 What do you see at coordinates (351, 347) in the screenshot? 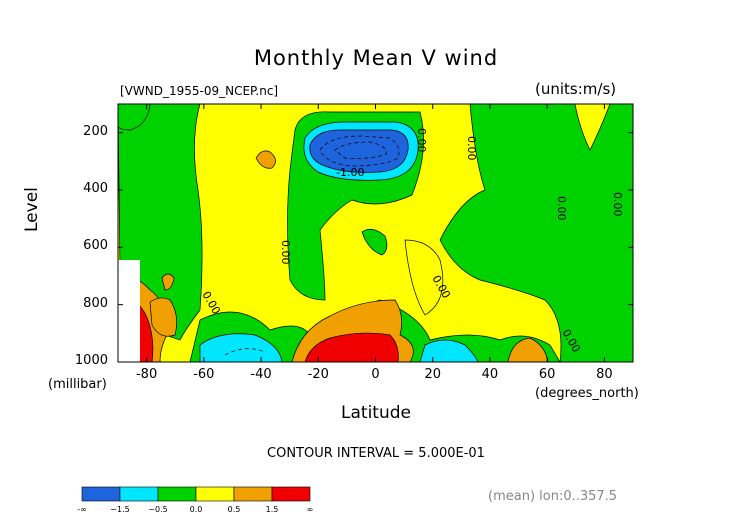
I see `red-surface-tropics` at bounding box center [351, 347].